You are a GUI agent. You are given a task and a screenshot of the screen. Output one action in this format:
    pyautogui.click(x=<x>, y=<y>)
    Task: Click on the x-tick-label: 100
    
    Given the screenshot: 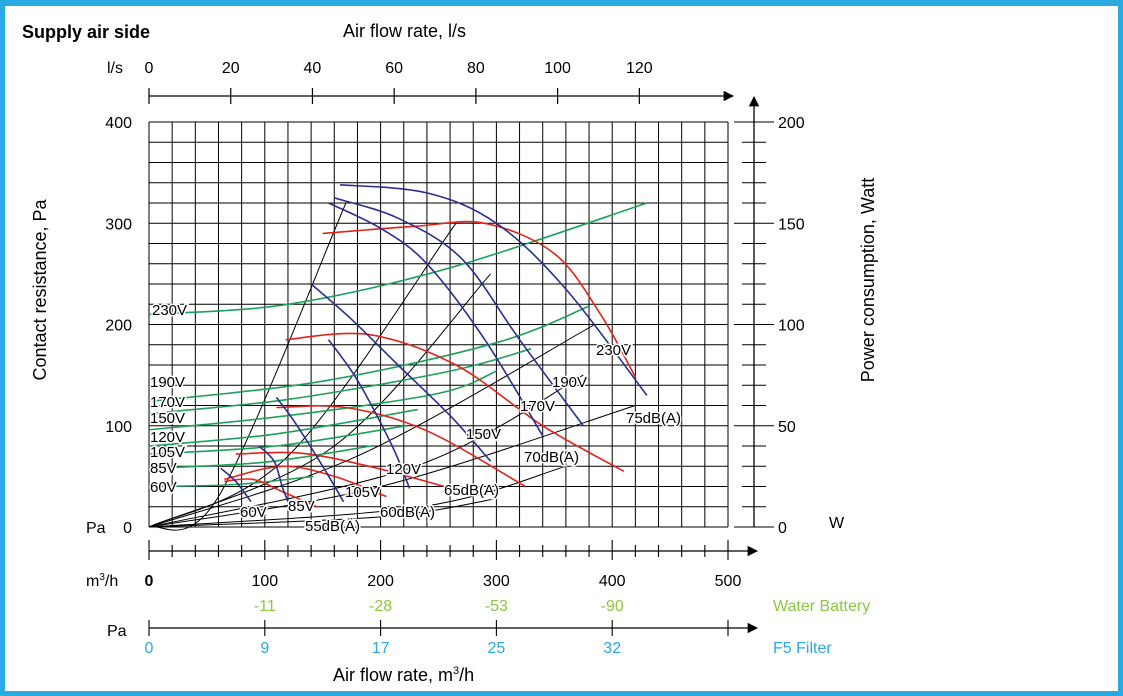 What is the action you would take?
    pyautogui.click(x=264, y=581)
    